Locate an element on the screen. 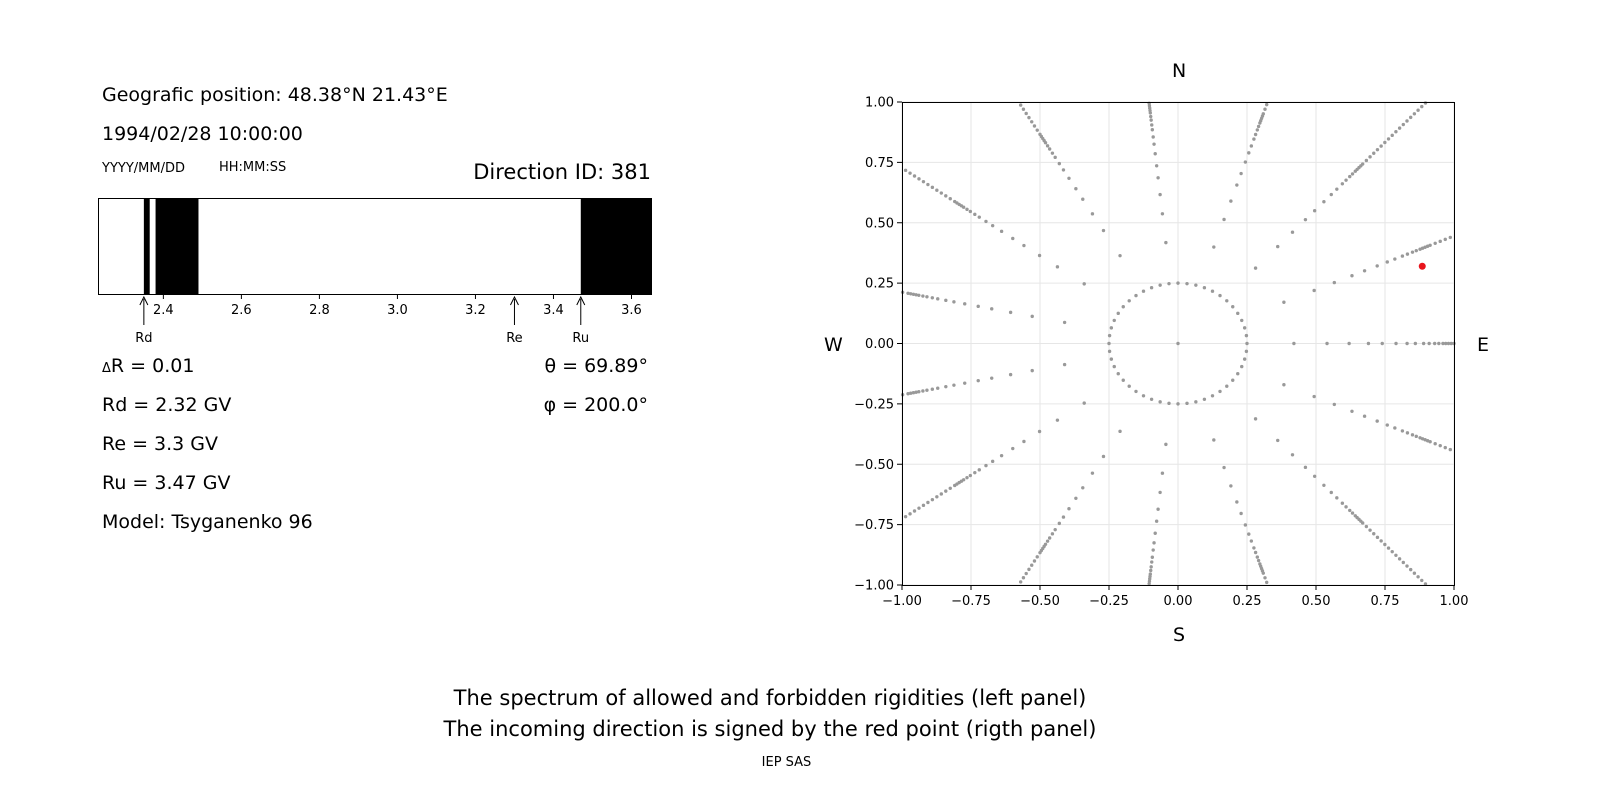 The image size is (1600, 800). geographic-position: Geografic position: 48.38°N 21.43°E is located at coordinates (275, 95).